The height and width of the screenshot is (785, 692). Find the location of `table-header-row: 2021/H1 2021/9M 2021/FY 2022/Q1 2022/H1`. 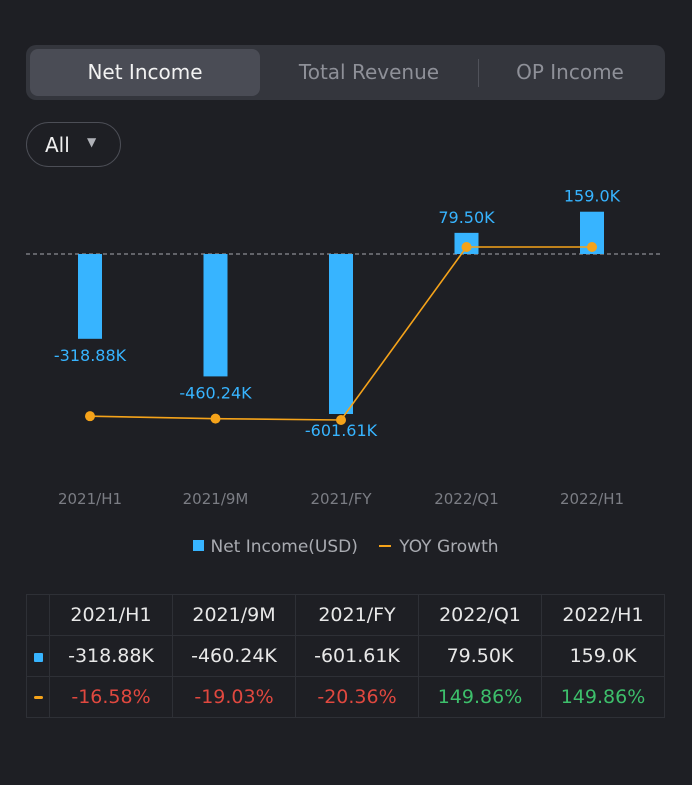

table-header-row: 2021/H1 2021/9M 2021/FY 2022/Q1 2022/H1 is located at coordinates (345, 615).